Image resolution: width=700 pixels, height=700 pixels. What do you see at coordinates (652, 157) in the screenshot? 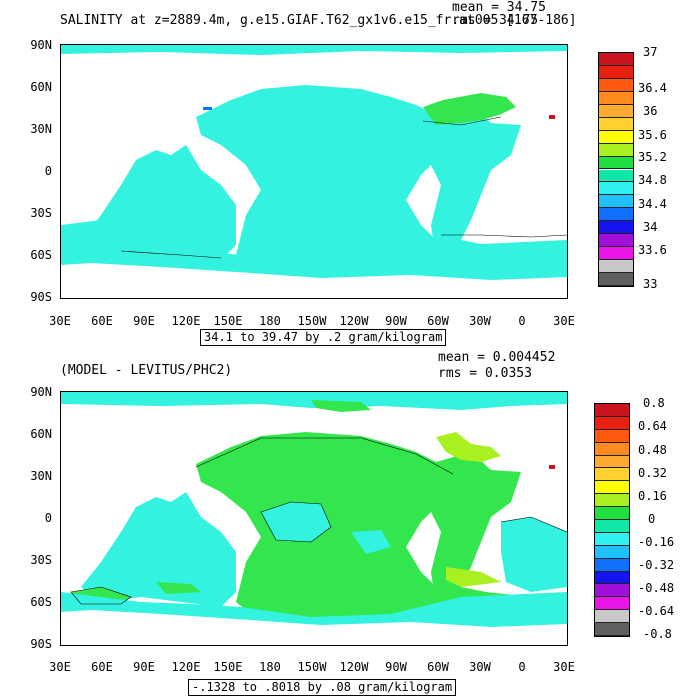
I see `colorbar-label: 35.2` at bounding box center [652, 157].